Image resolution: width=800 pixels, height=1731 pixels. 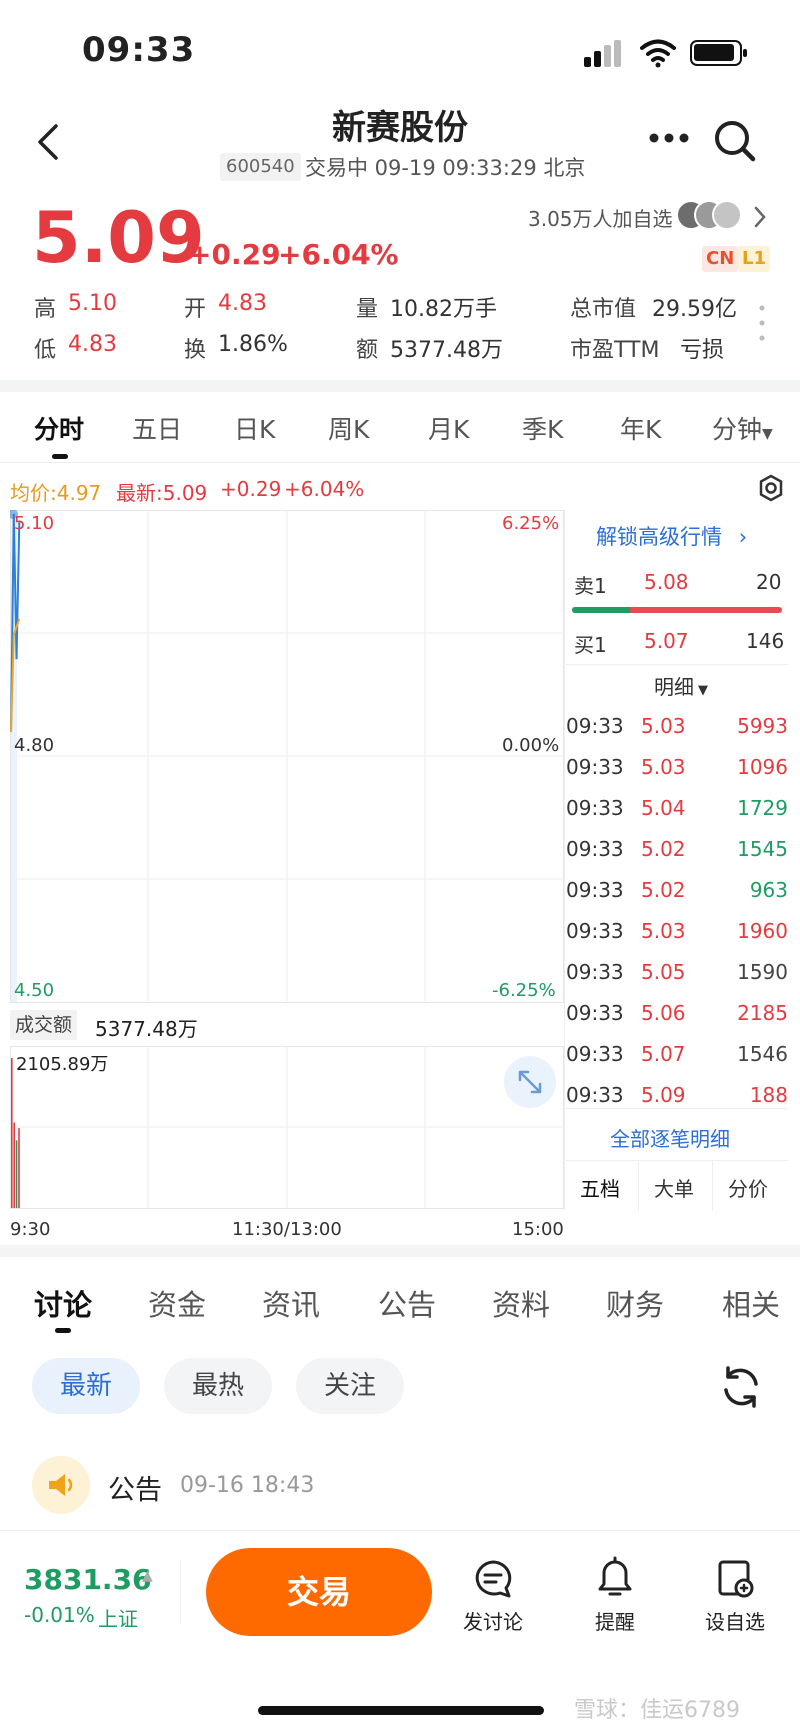 What do you see at coordinates (600, 1189) in the screenshot?
I see `subtab-five-levels: 五档` at bounding box center [600, 1189].